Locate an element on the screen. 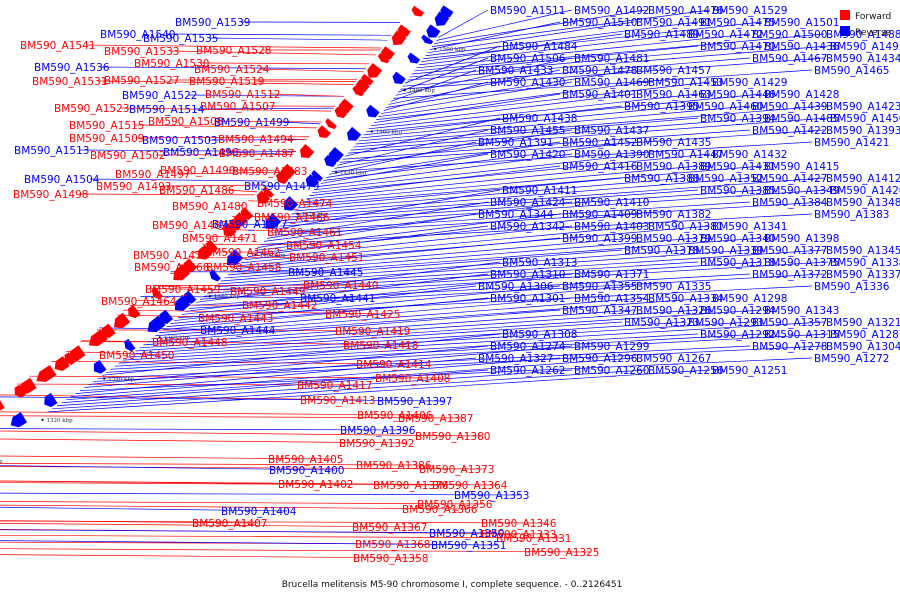 This screenshot has height=600, width=900. gene-label: BM590_A1408 is located at coordinates (412, 379).